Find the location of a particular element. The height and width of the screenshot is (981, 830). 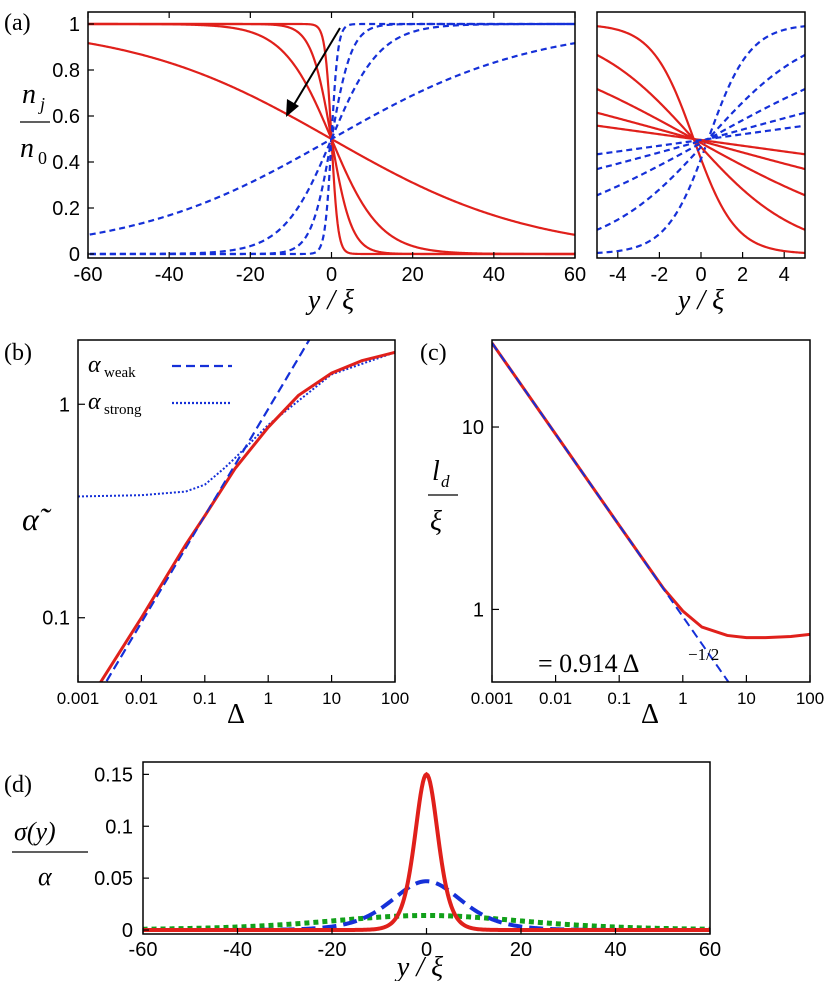

legend-label-sub-0: weak is located at coordinates (120, 373).